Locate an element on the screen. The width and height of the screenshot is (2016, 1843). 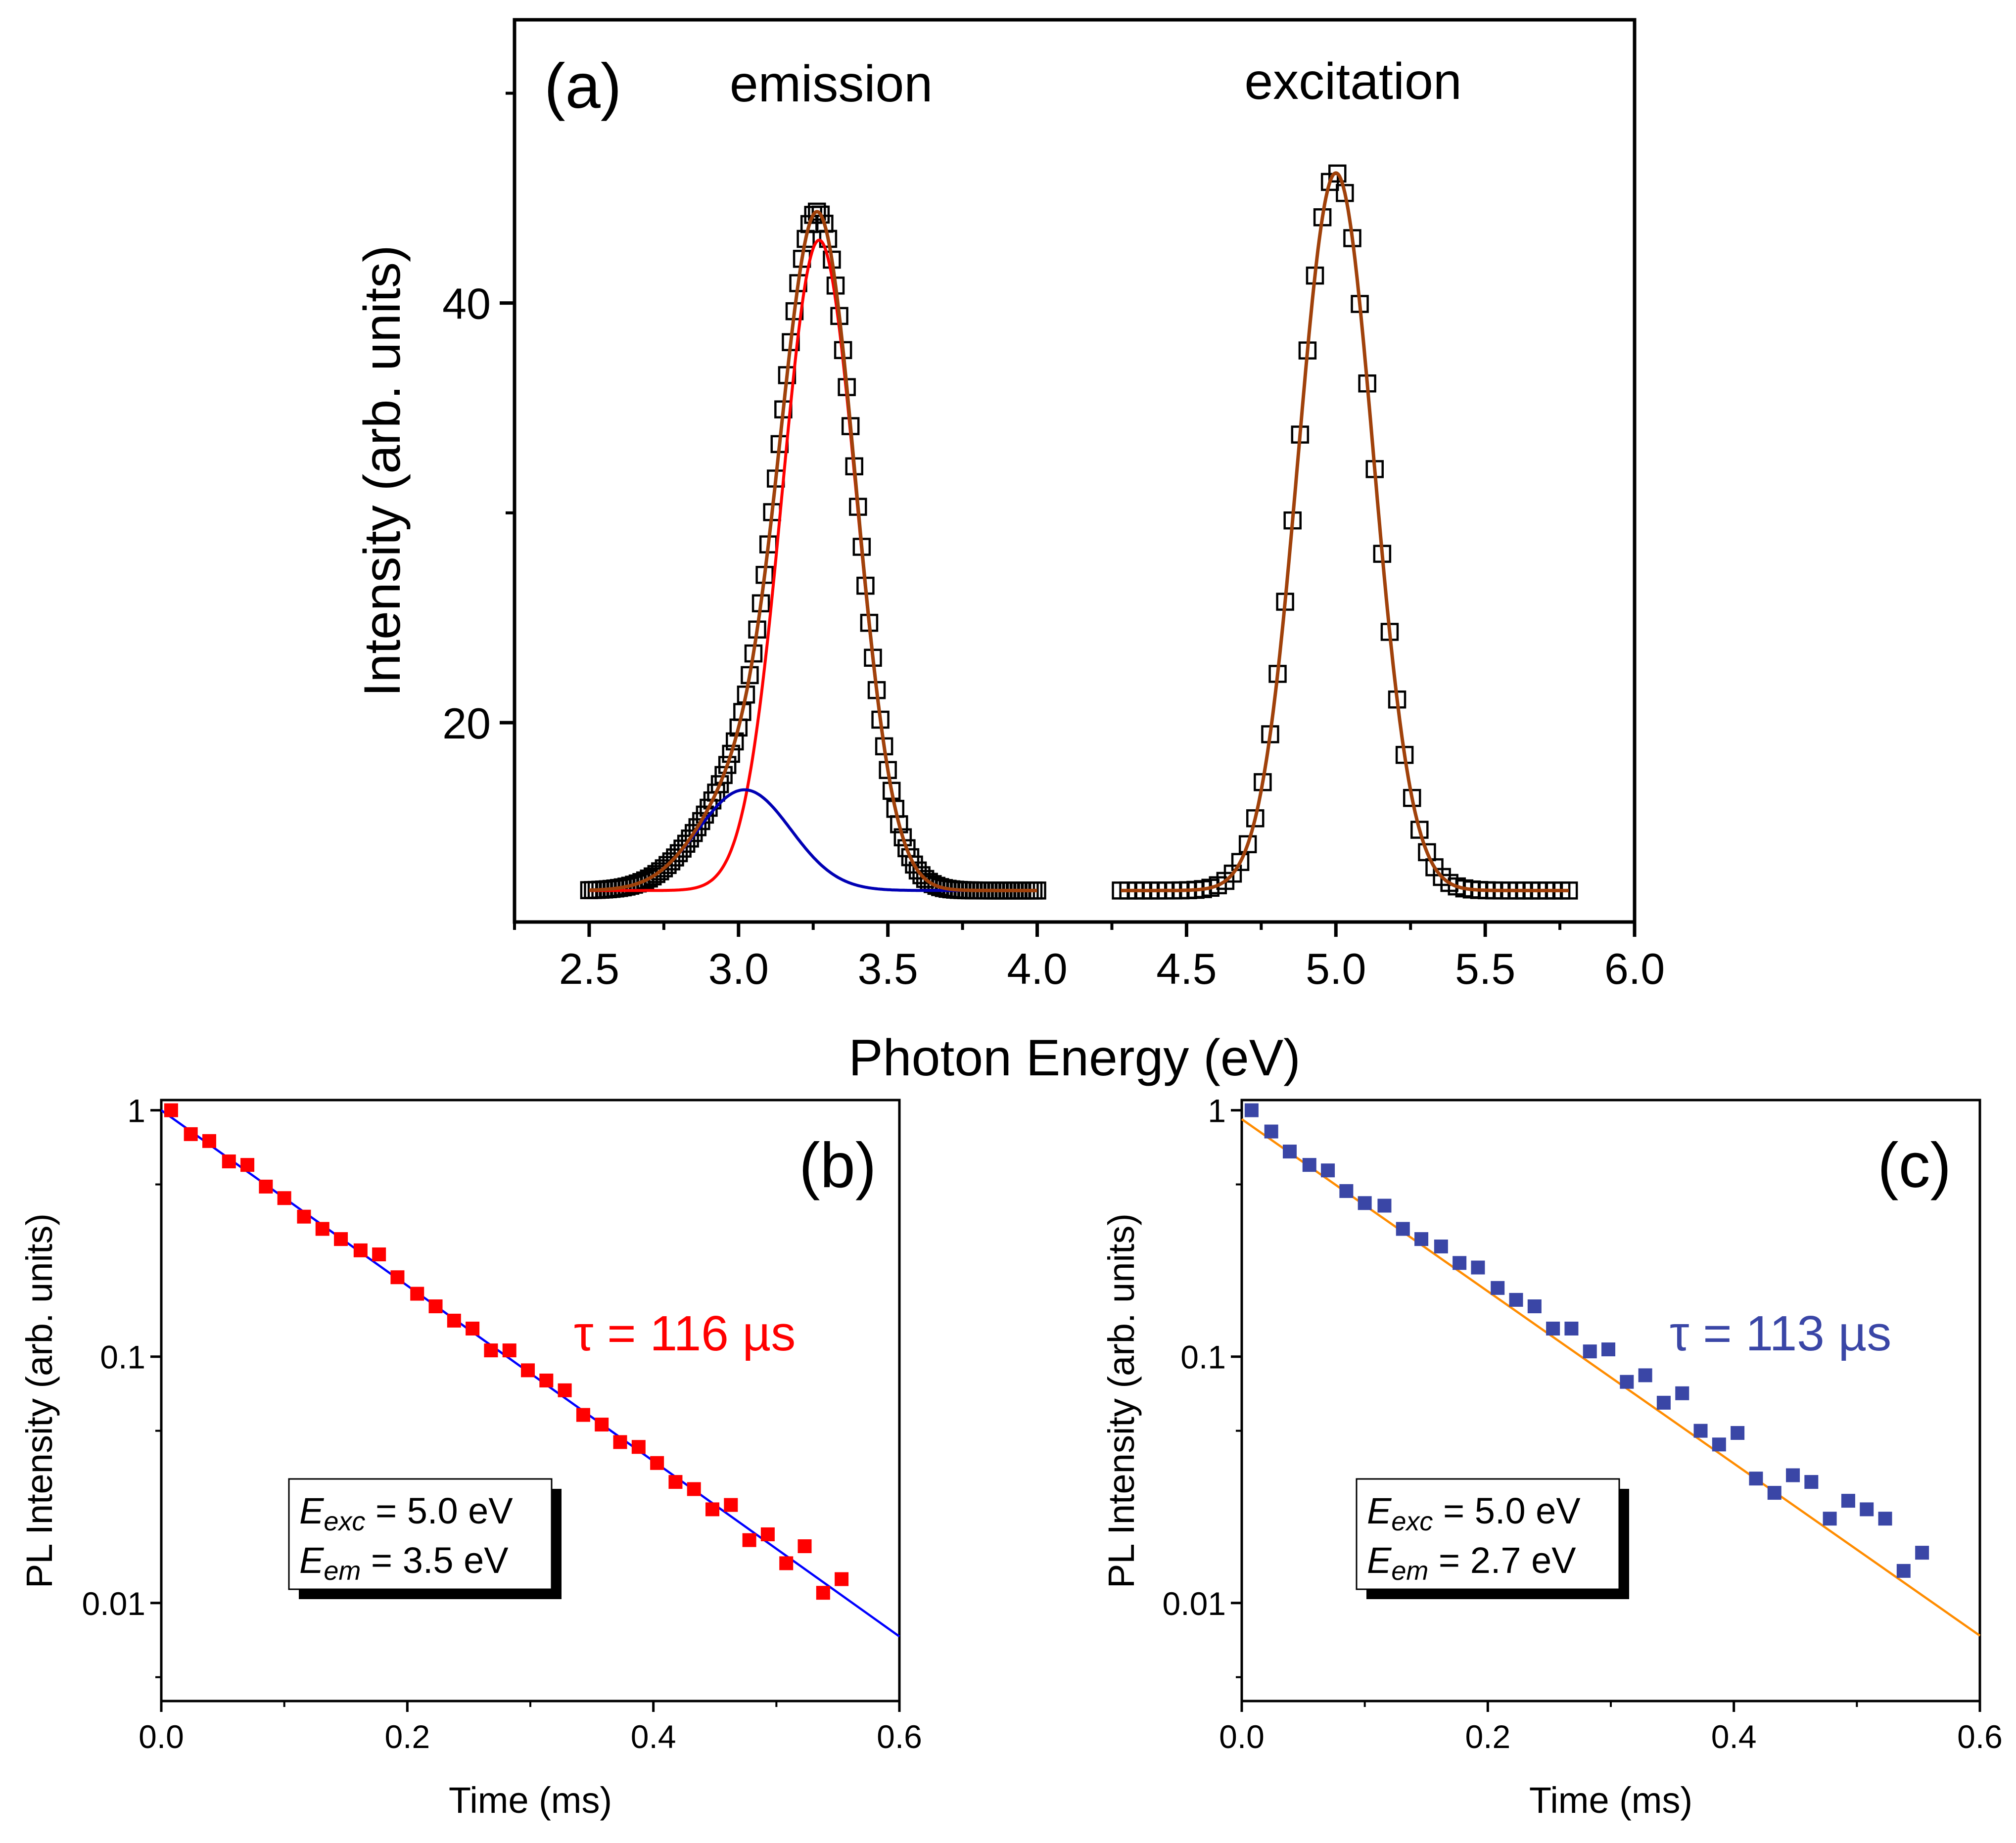
y-tick-label: 40 is located at coordinates (467, 303).